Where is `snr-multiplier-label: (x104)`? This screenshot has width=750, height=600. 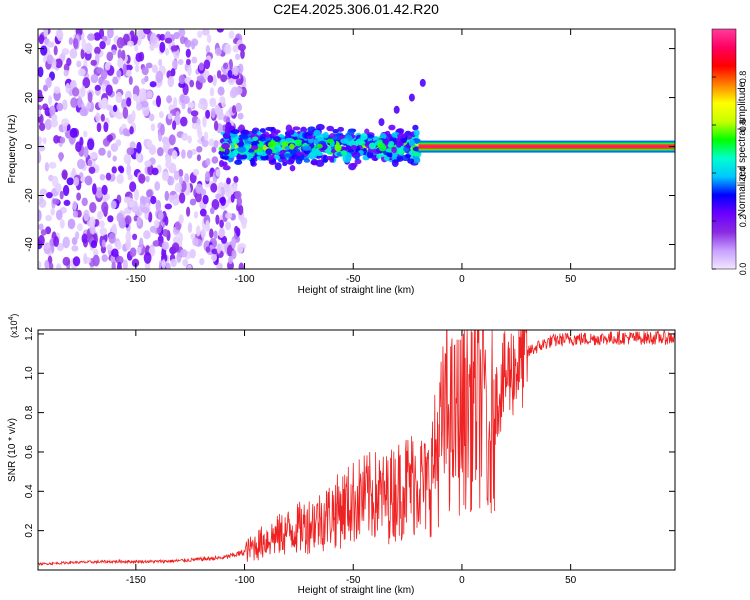
snr-multiplier-label: (x104) is located at coordinates (13, 326).